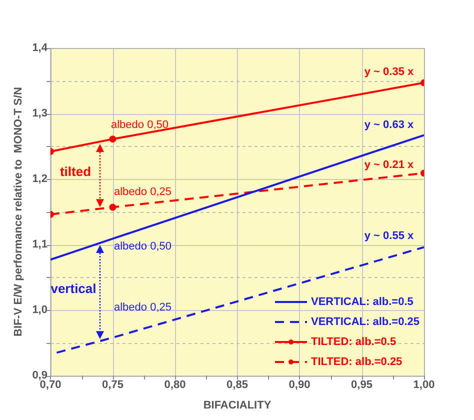 This screenshot has height=420, width=474. What do you see at coordinates (353, 342) in the screenshot?
I see `legend-label: TILTED: alb.=0.5` at bounding box center [353, 342].